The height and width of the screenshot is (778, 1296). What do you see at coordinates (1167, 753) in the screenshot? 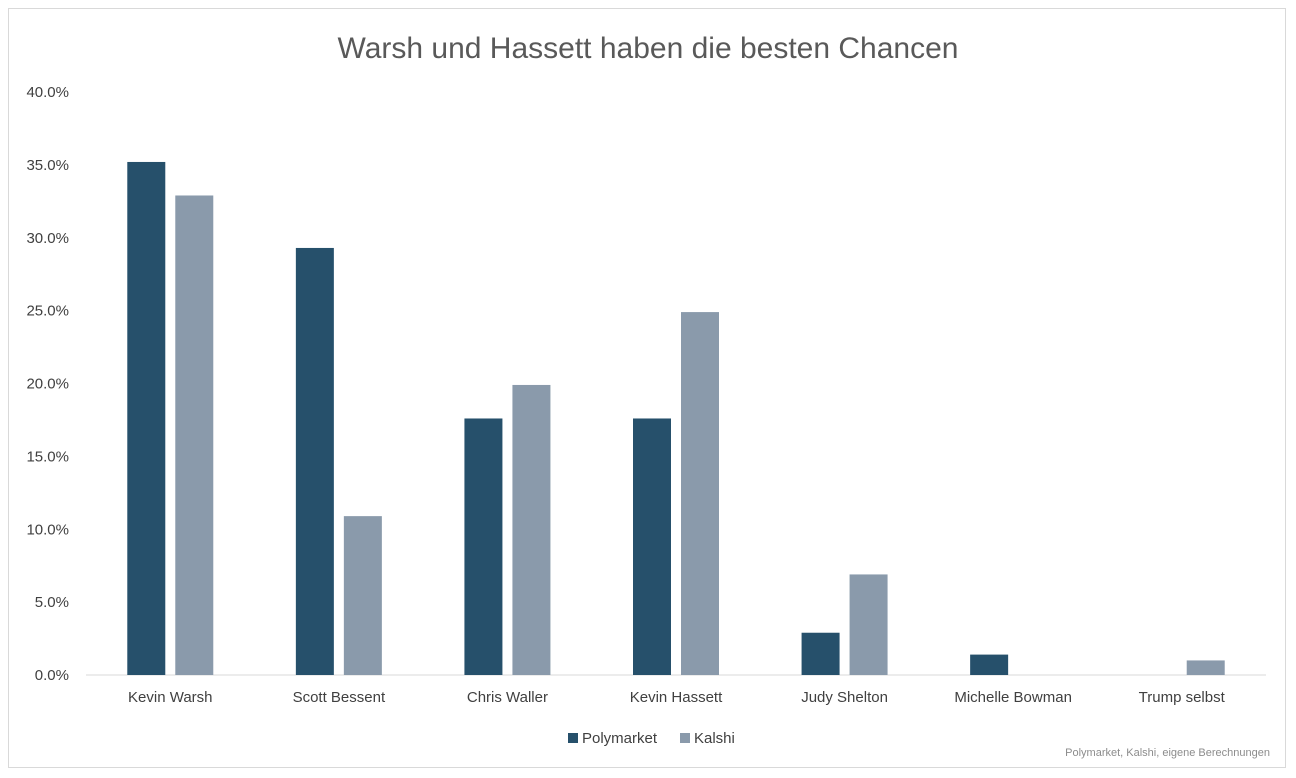
I see `source-note: Polymarket, Kalshi, eigene Berechnungen` at bounding box center [1167, 753].